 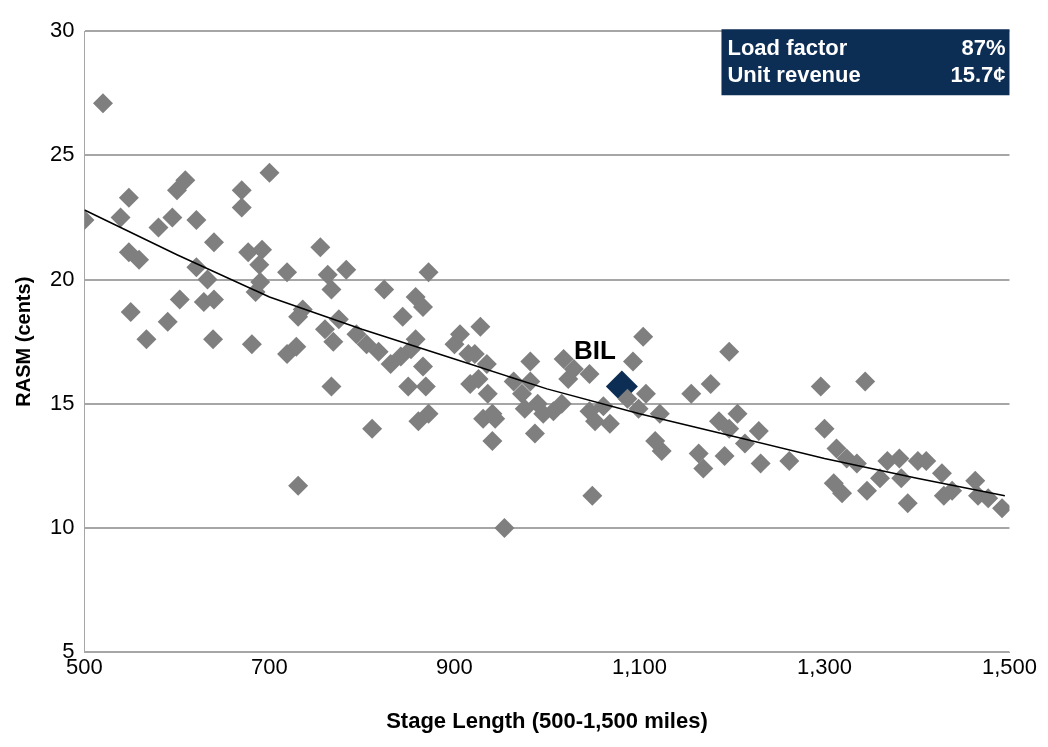 I want to click on annotation: 15.7¢, so click(x=978, y=74).